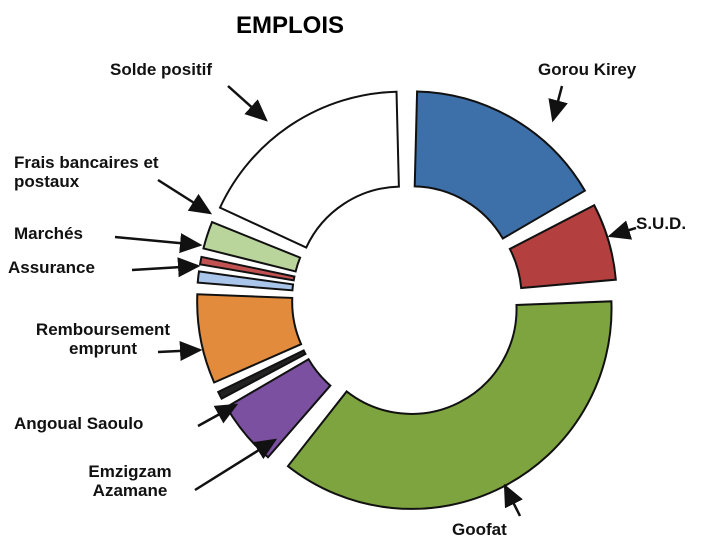  Describe the element at coordinates (103, 339) in the screenshot. I see `slice-label: Remboursement emprunt` at that location.